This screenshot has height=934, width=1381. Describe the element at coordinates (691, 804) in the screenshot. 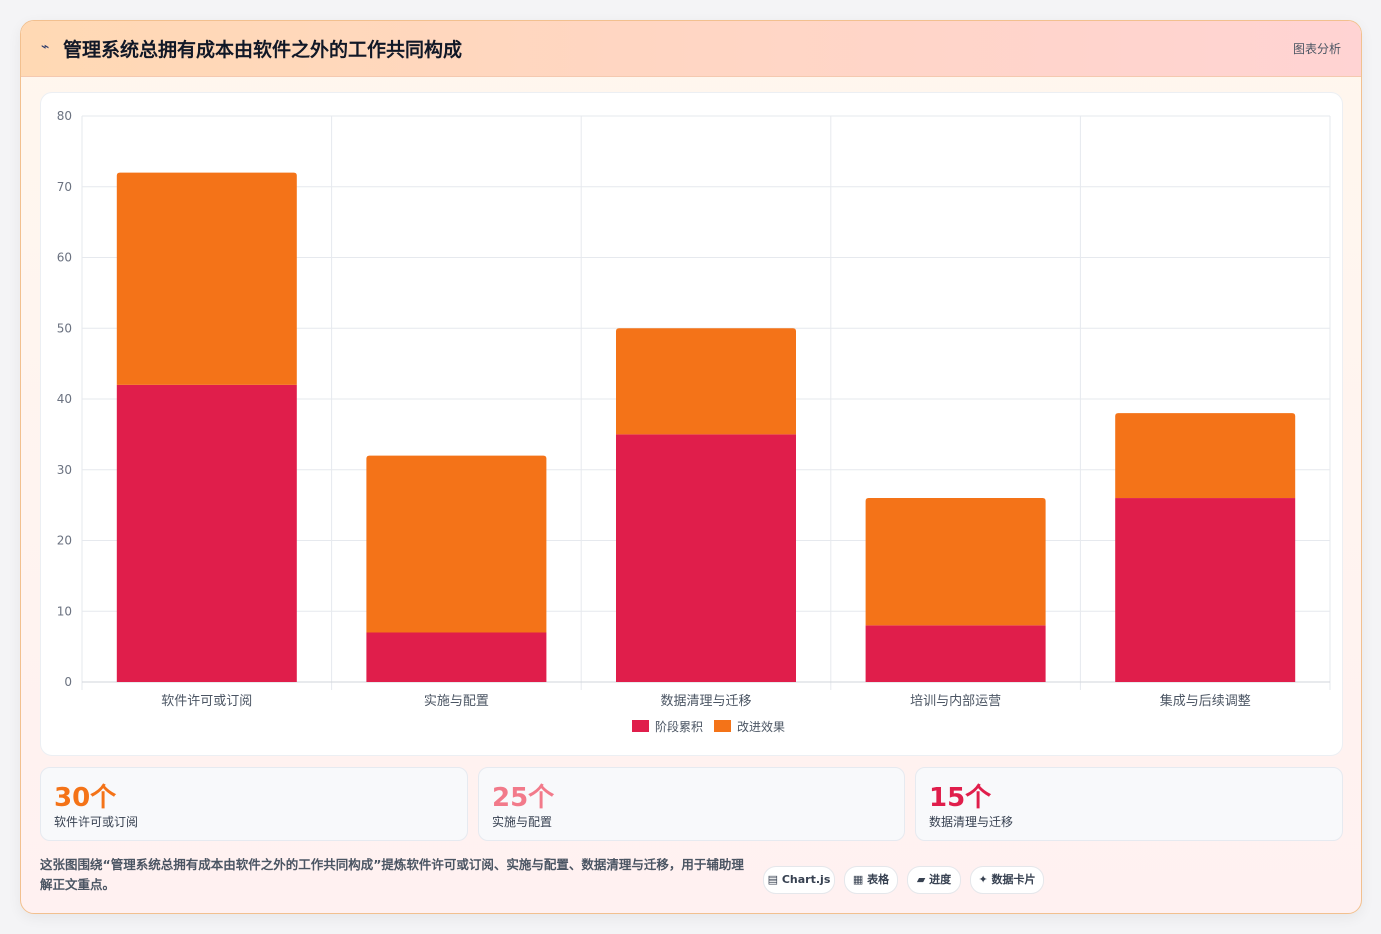

I see `stat-card-2: 25个 实施与配置` at that location.